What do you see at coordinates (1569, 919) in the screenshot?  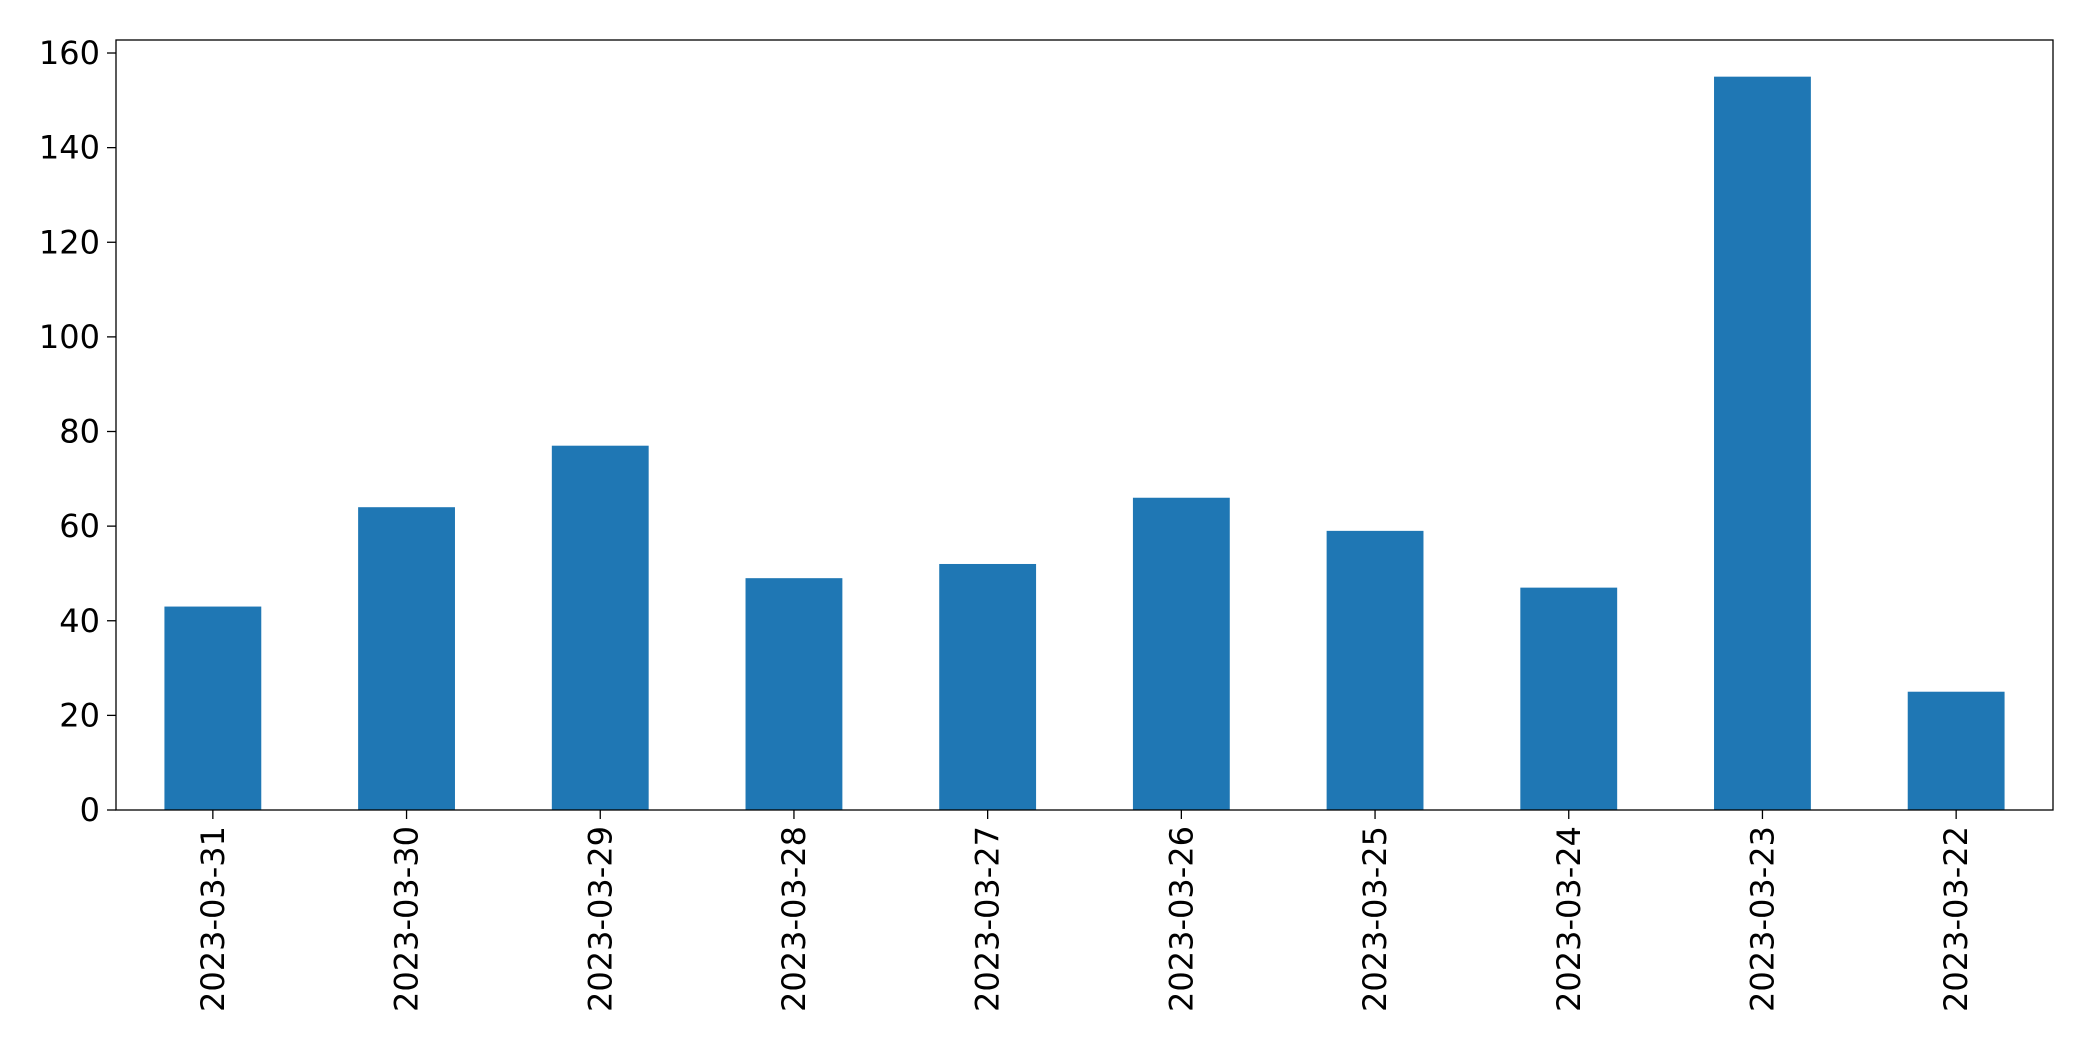 I see `x-tick-label: 2023-03-24` at bounding box center [1569, 919].